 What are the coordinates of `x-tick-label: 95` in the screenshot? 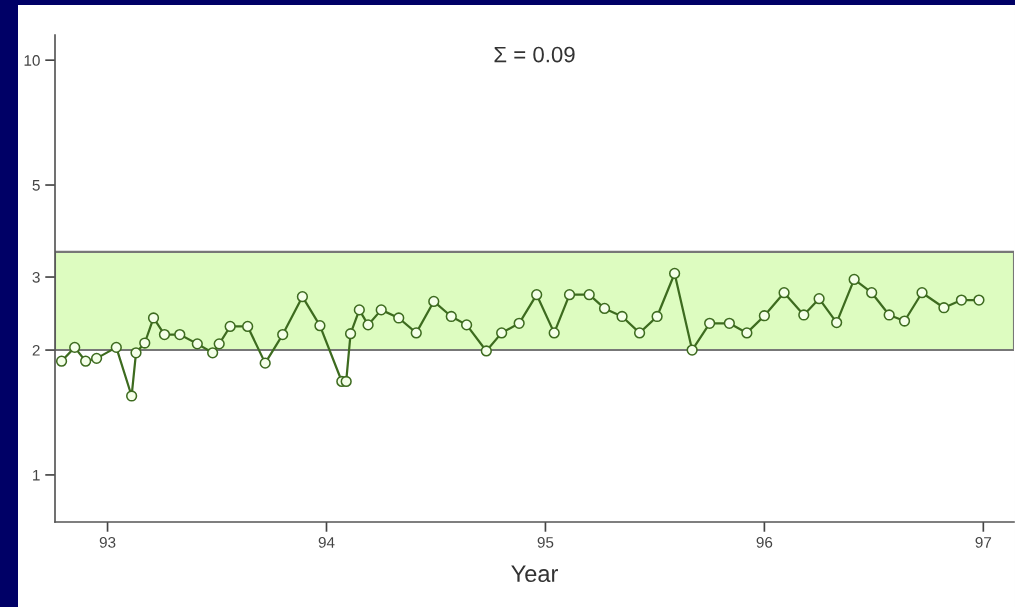 It's located at (545, 542).